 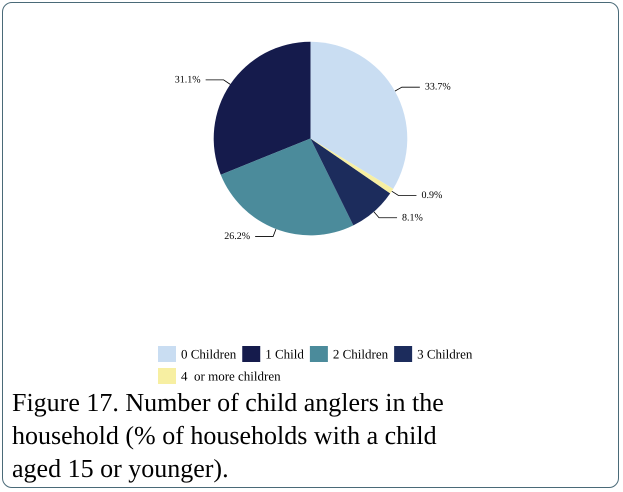 What do you see at coordinates (237, 236) in the screenshot?
I see `data-label: 26.2%` at bounding box center [237, 236].